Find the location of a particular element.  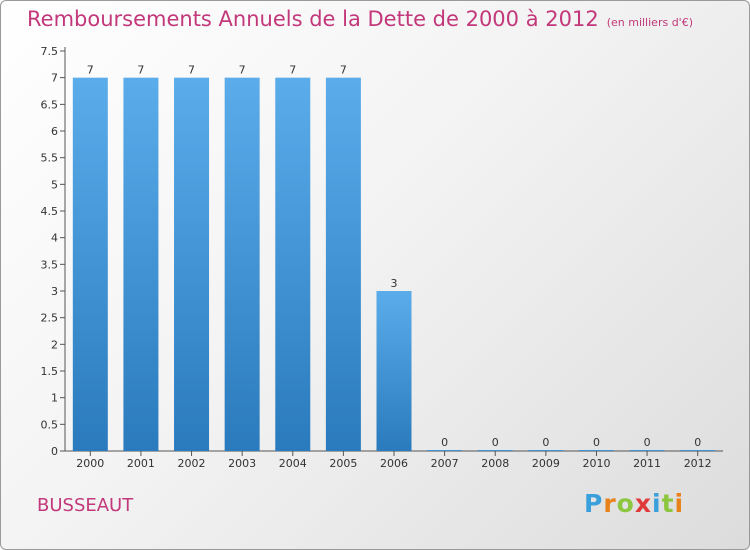

y-tick-label: 1 is located at coordinates (54, 398).